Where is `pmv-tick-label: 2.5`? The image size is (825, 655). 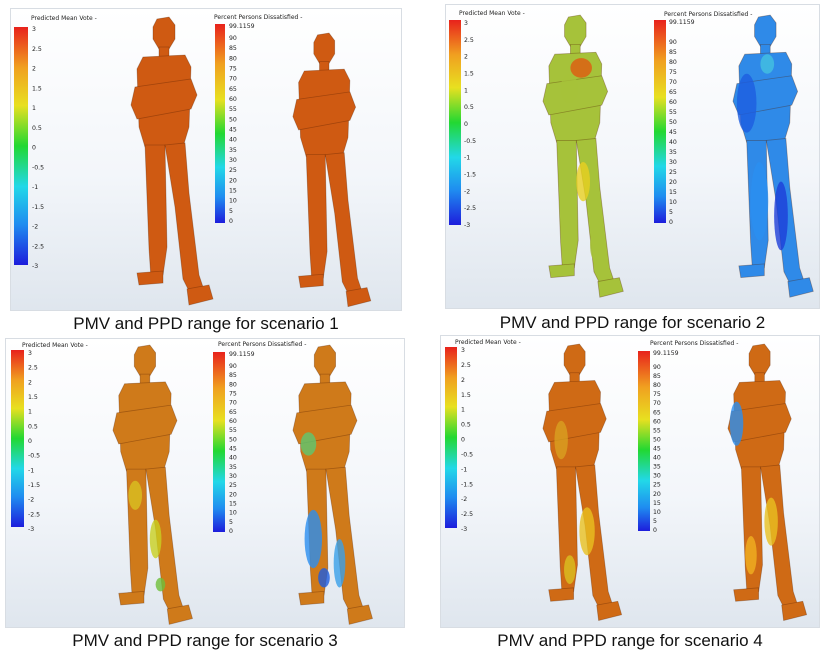 pmv-tick-label: 2.5 is located at coordinates (469, 40).